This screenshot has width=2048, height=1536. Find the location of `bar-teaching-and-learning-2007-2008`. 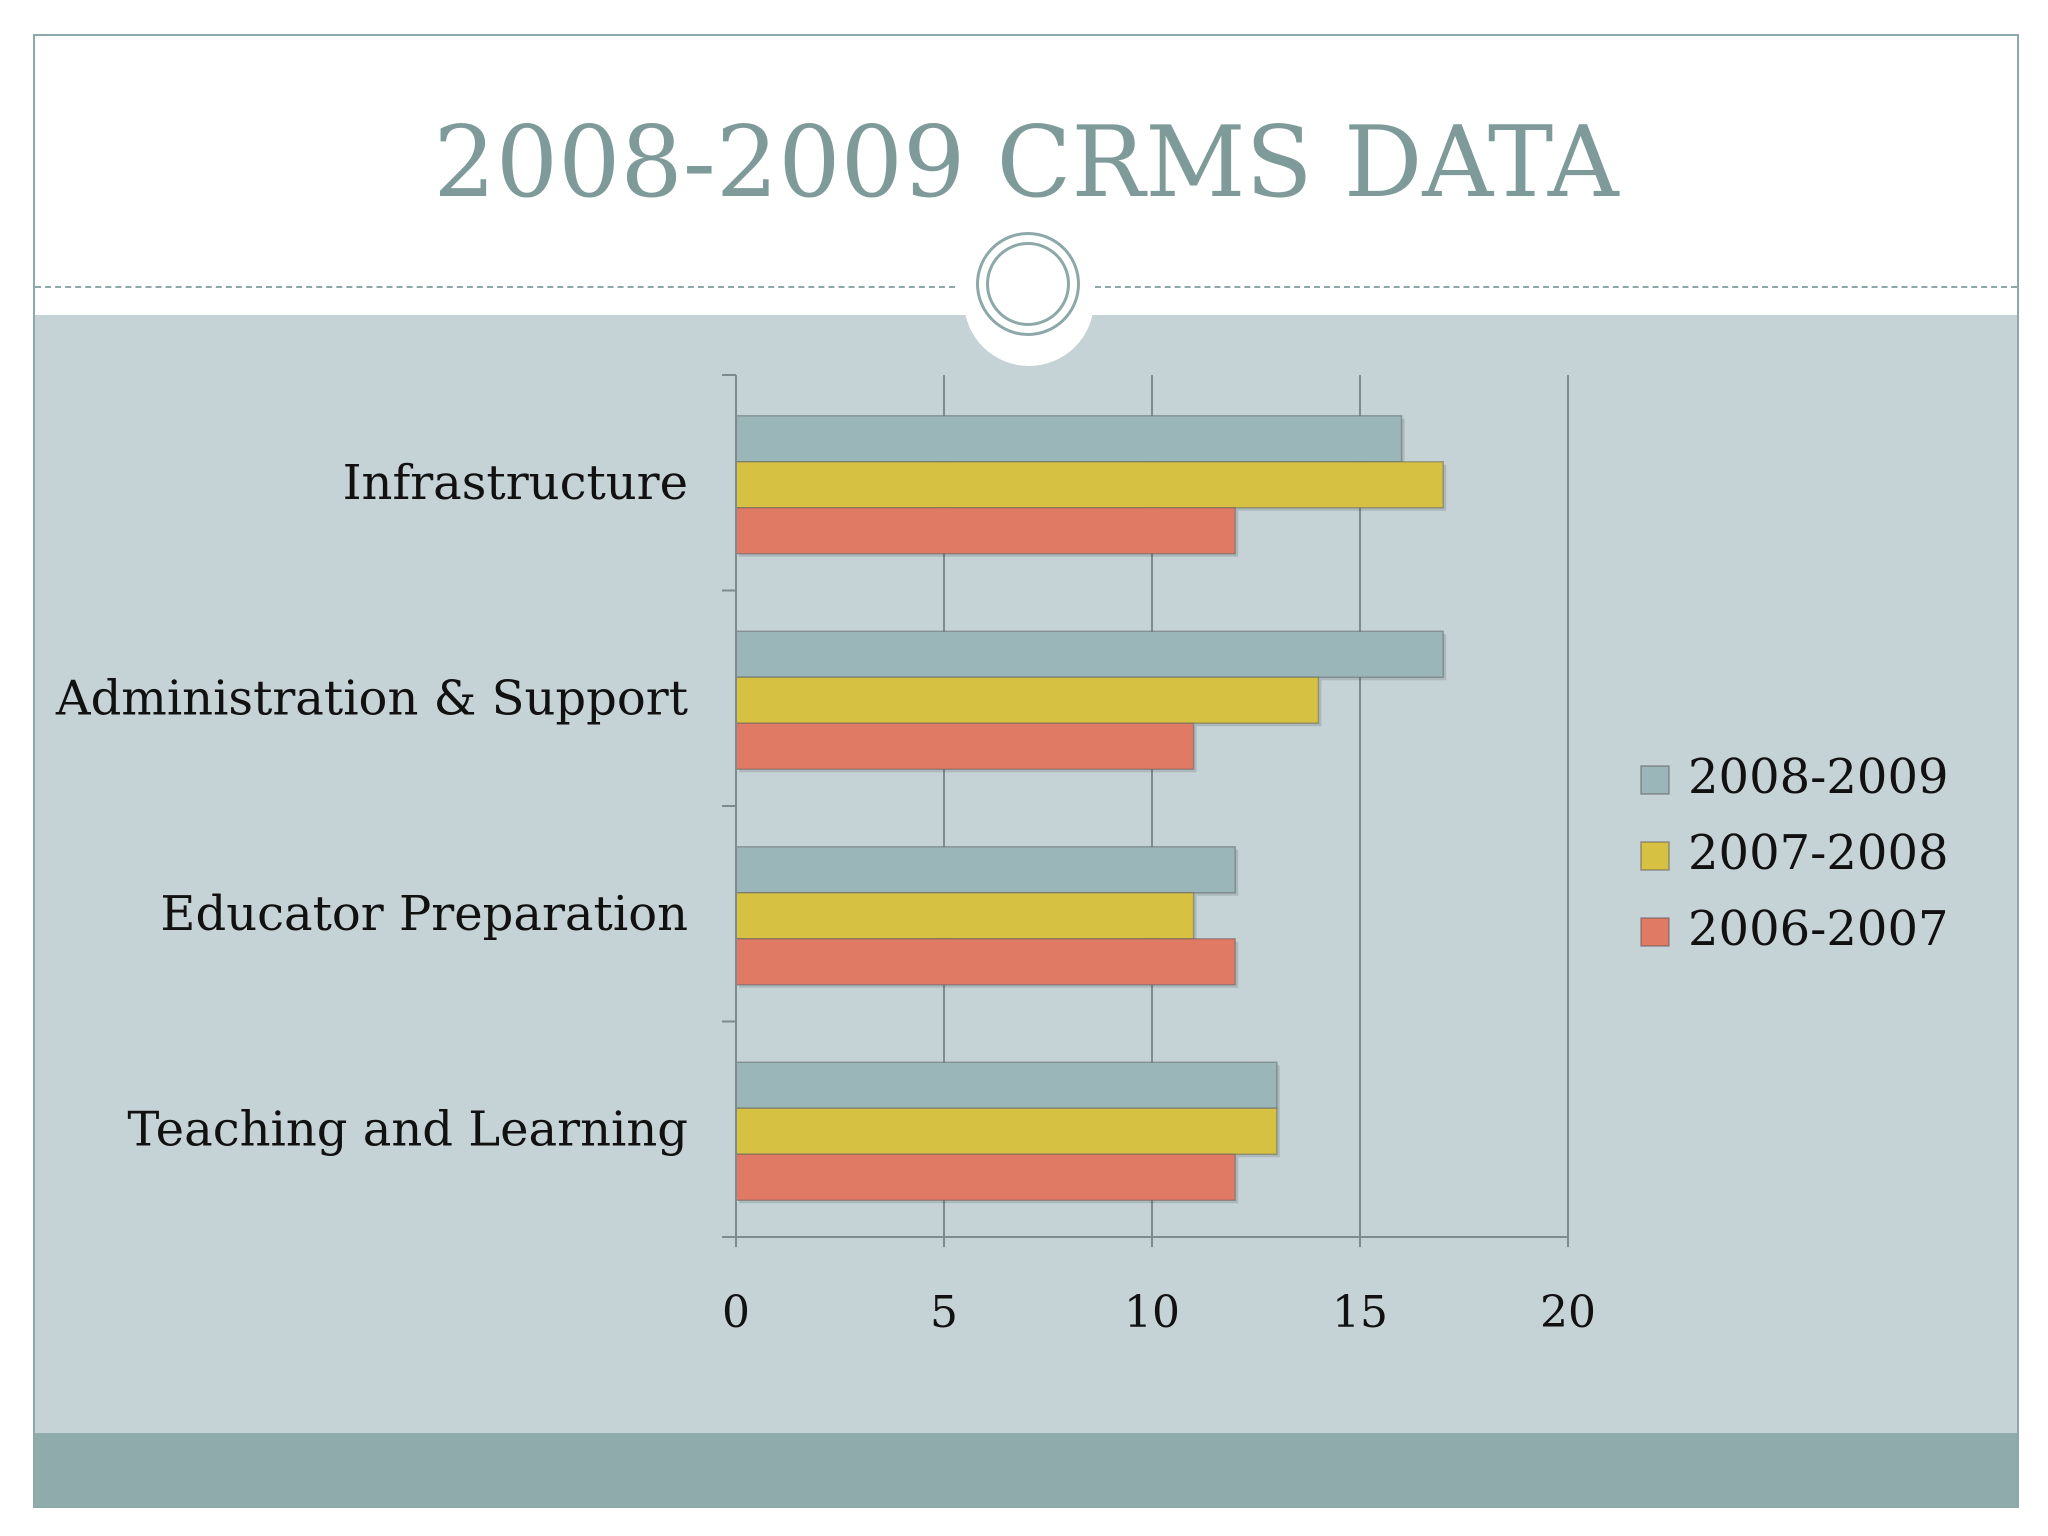

bar-teaching-and-learning-2007-2008 is located at coordinates (1006, 1131).